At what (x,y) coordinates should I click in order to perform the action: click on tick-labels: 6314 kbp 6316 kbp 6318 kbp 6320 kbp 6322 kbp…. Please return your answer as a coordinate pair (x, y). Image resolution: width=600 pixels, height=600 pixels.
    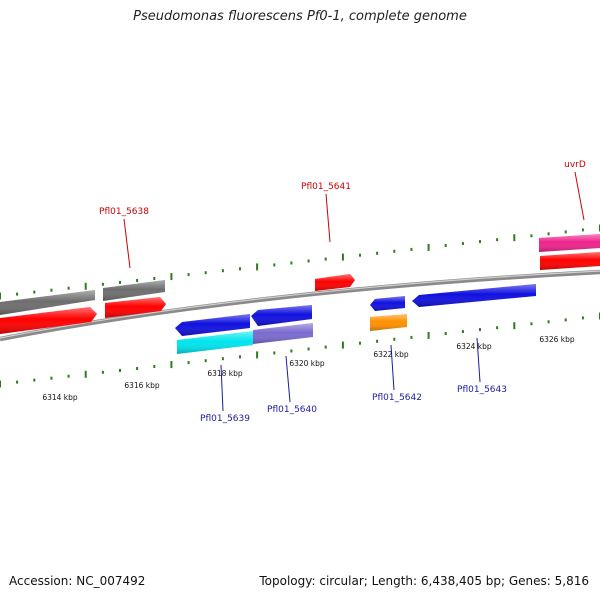
    Looking at the image, I should click on (308, 368).